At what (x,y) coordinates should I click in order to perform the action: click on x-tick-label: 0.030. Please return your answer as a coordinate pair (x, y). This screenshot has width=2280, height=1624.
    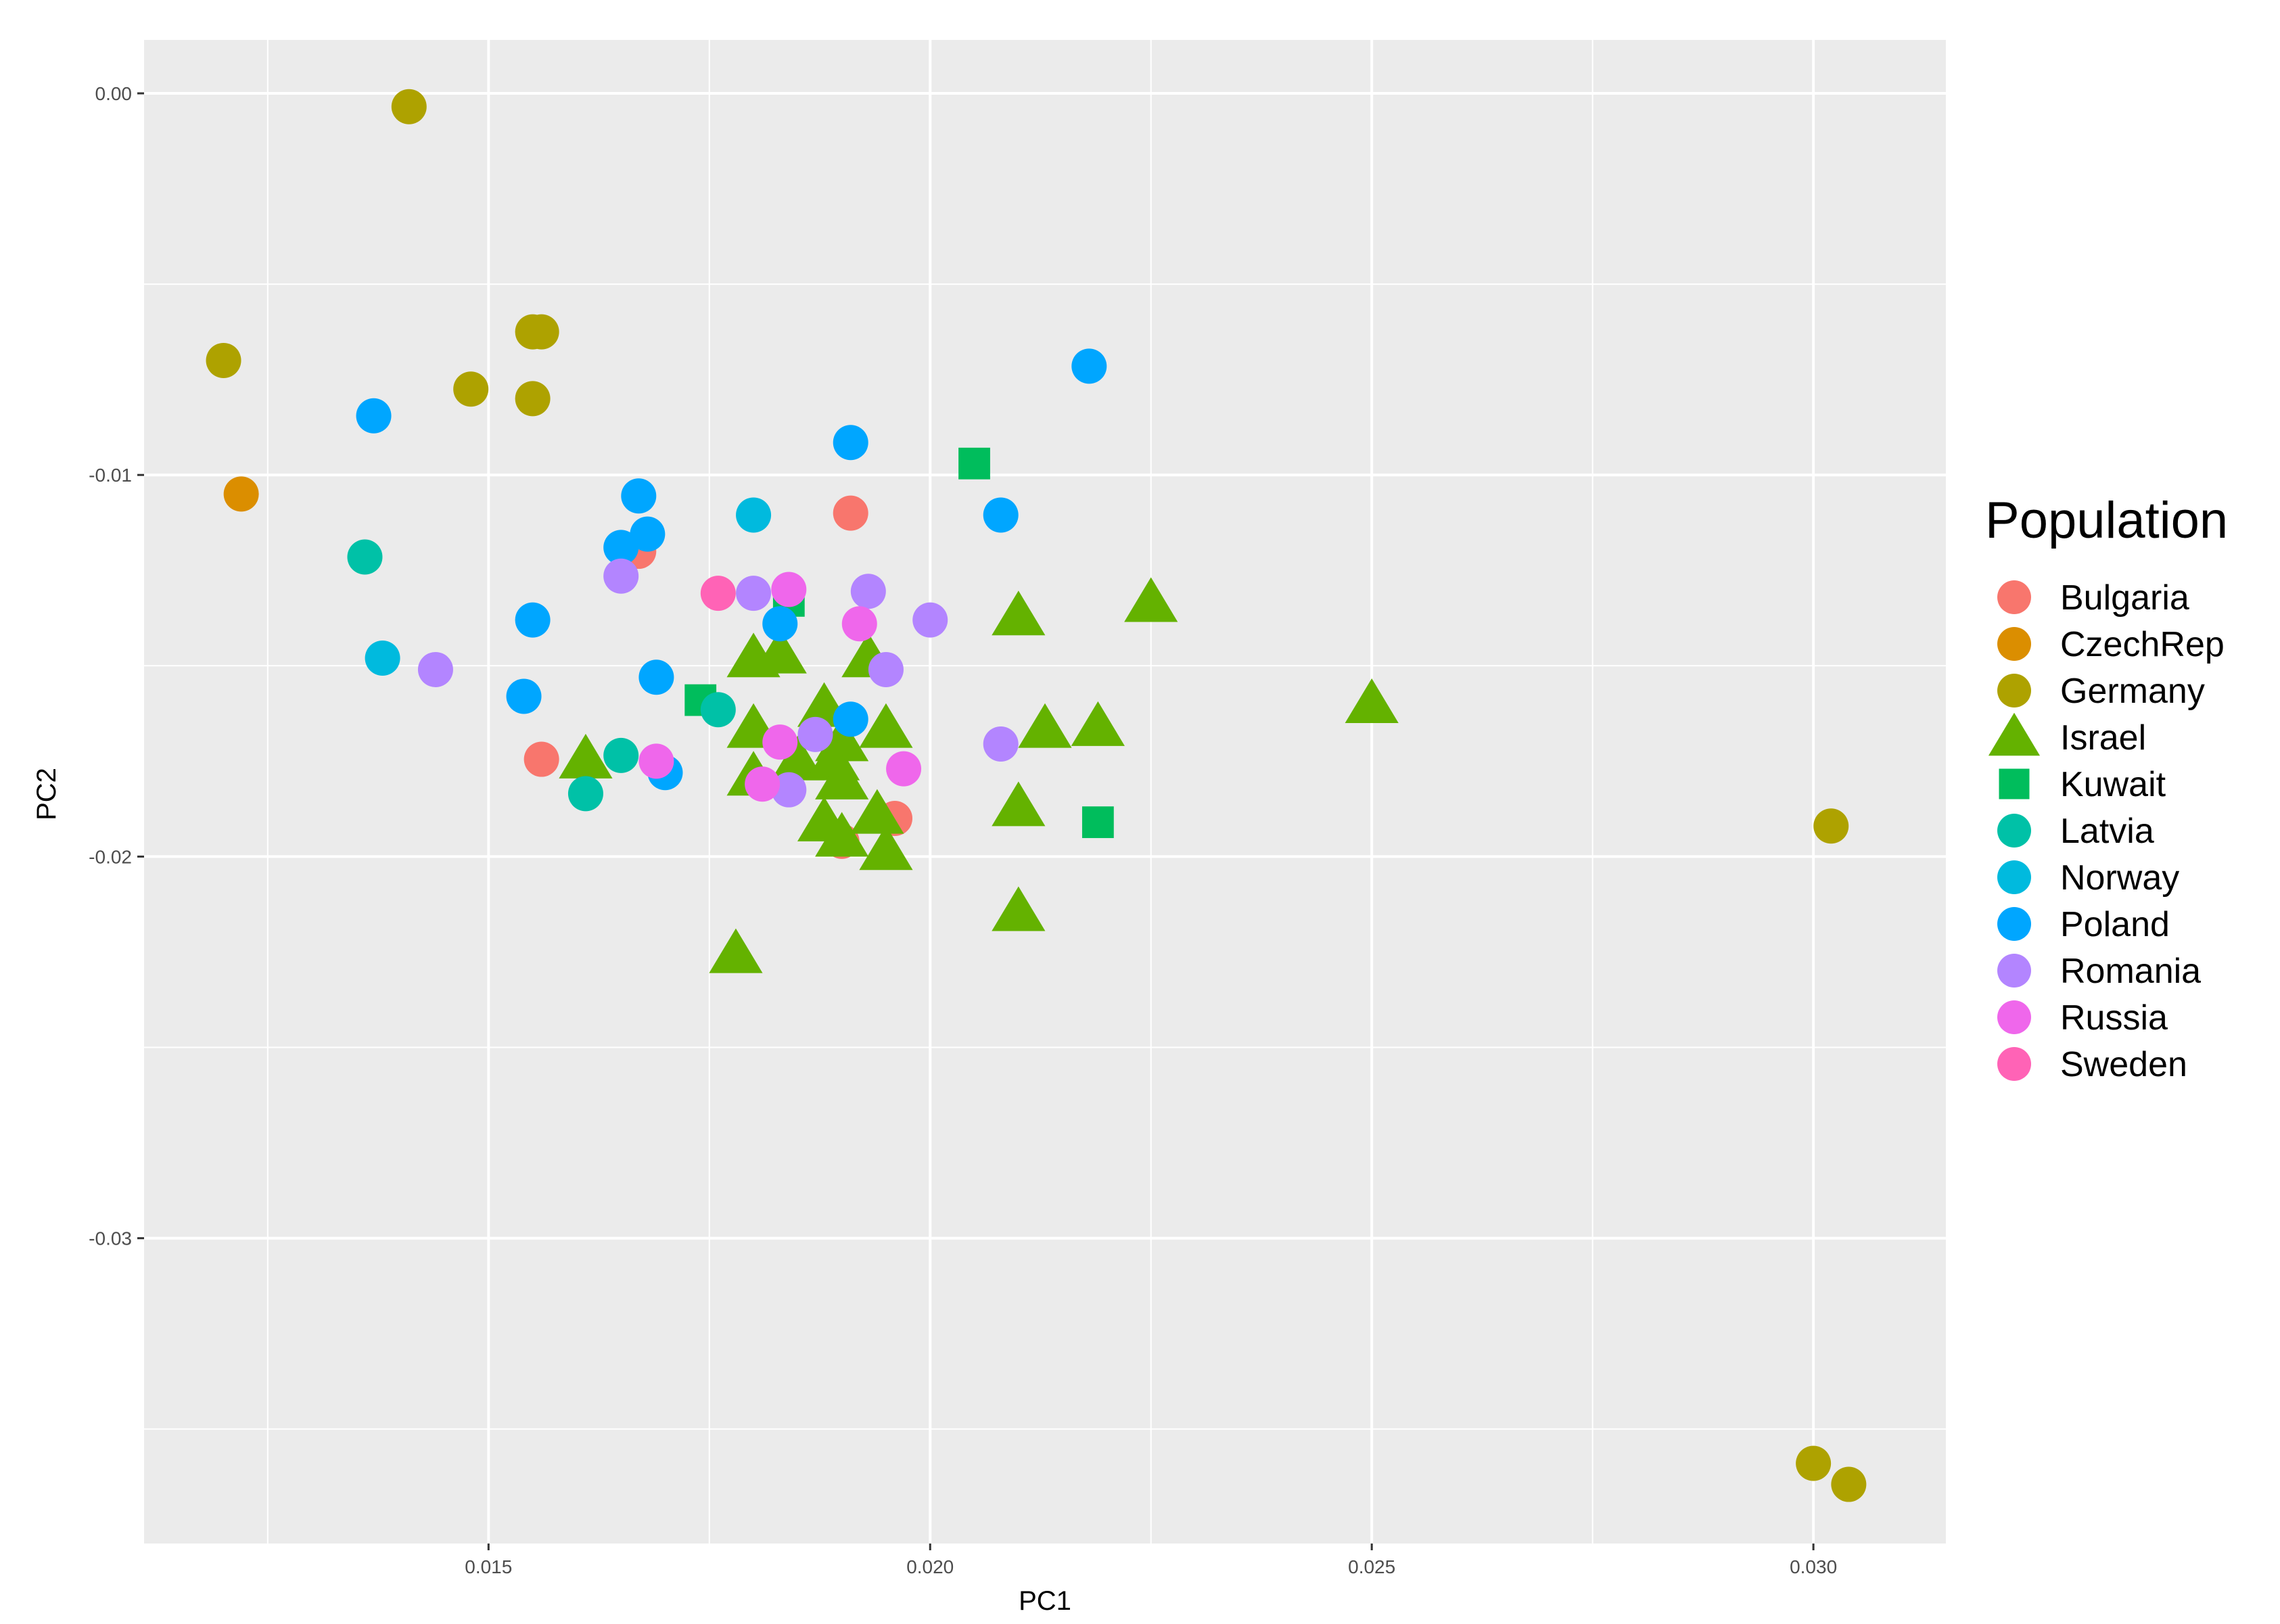
    Looking at the image, I should click on (1814, 1566).